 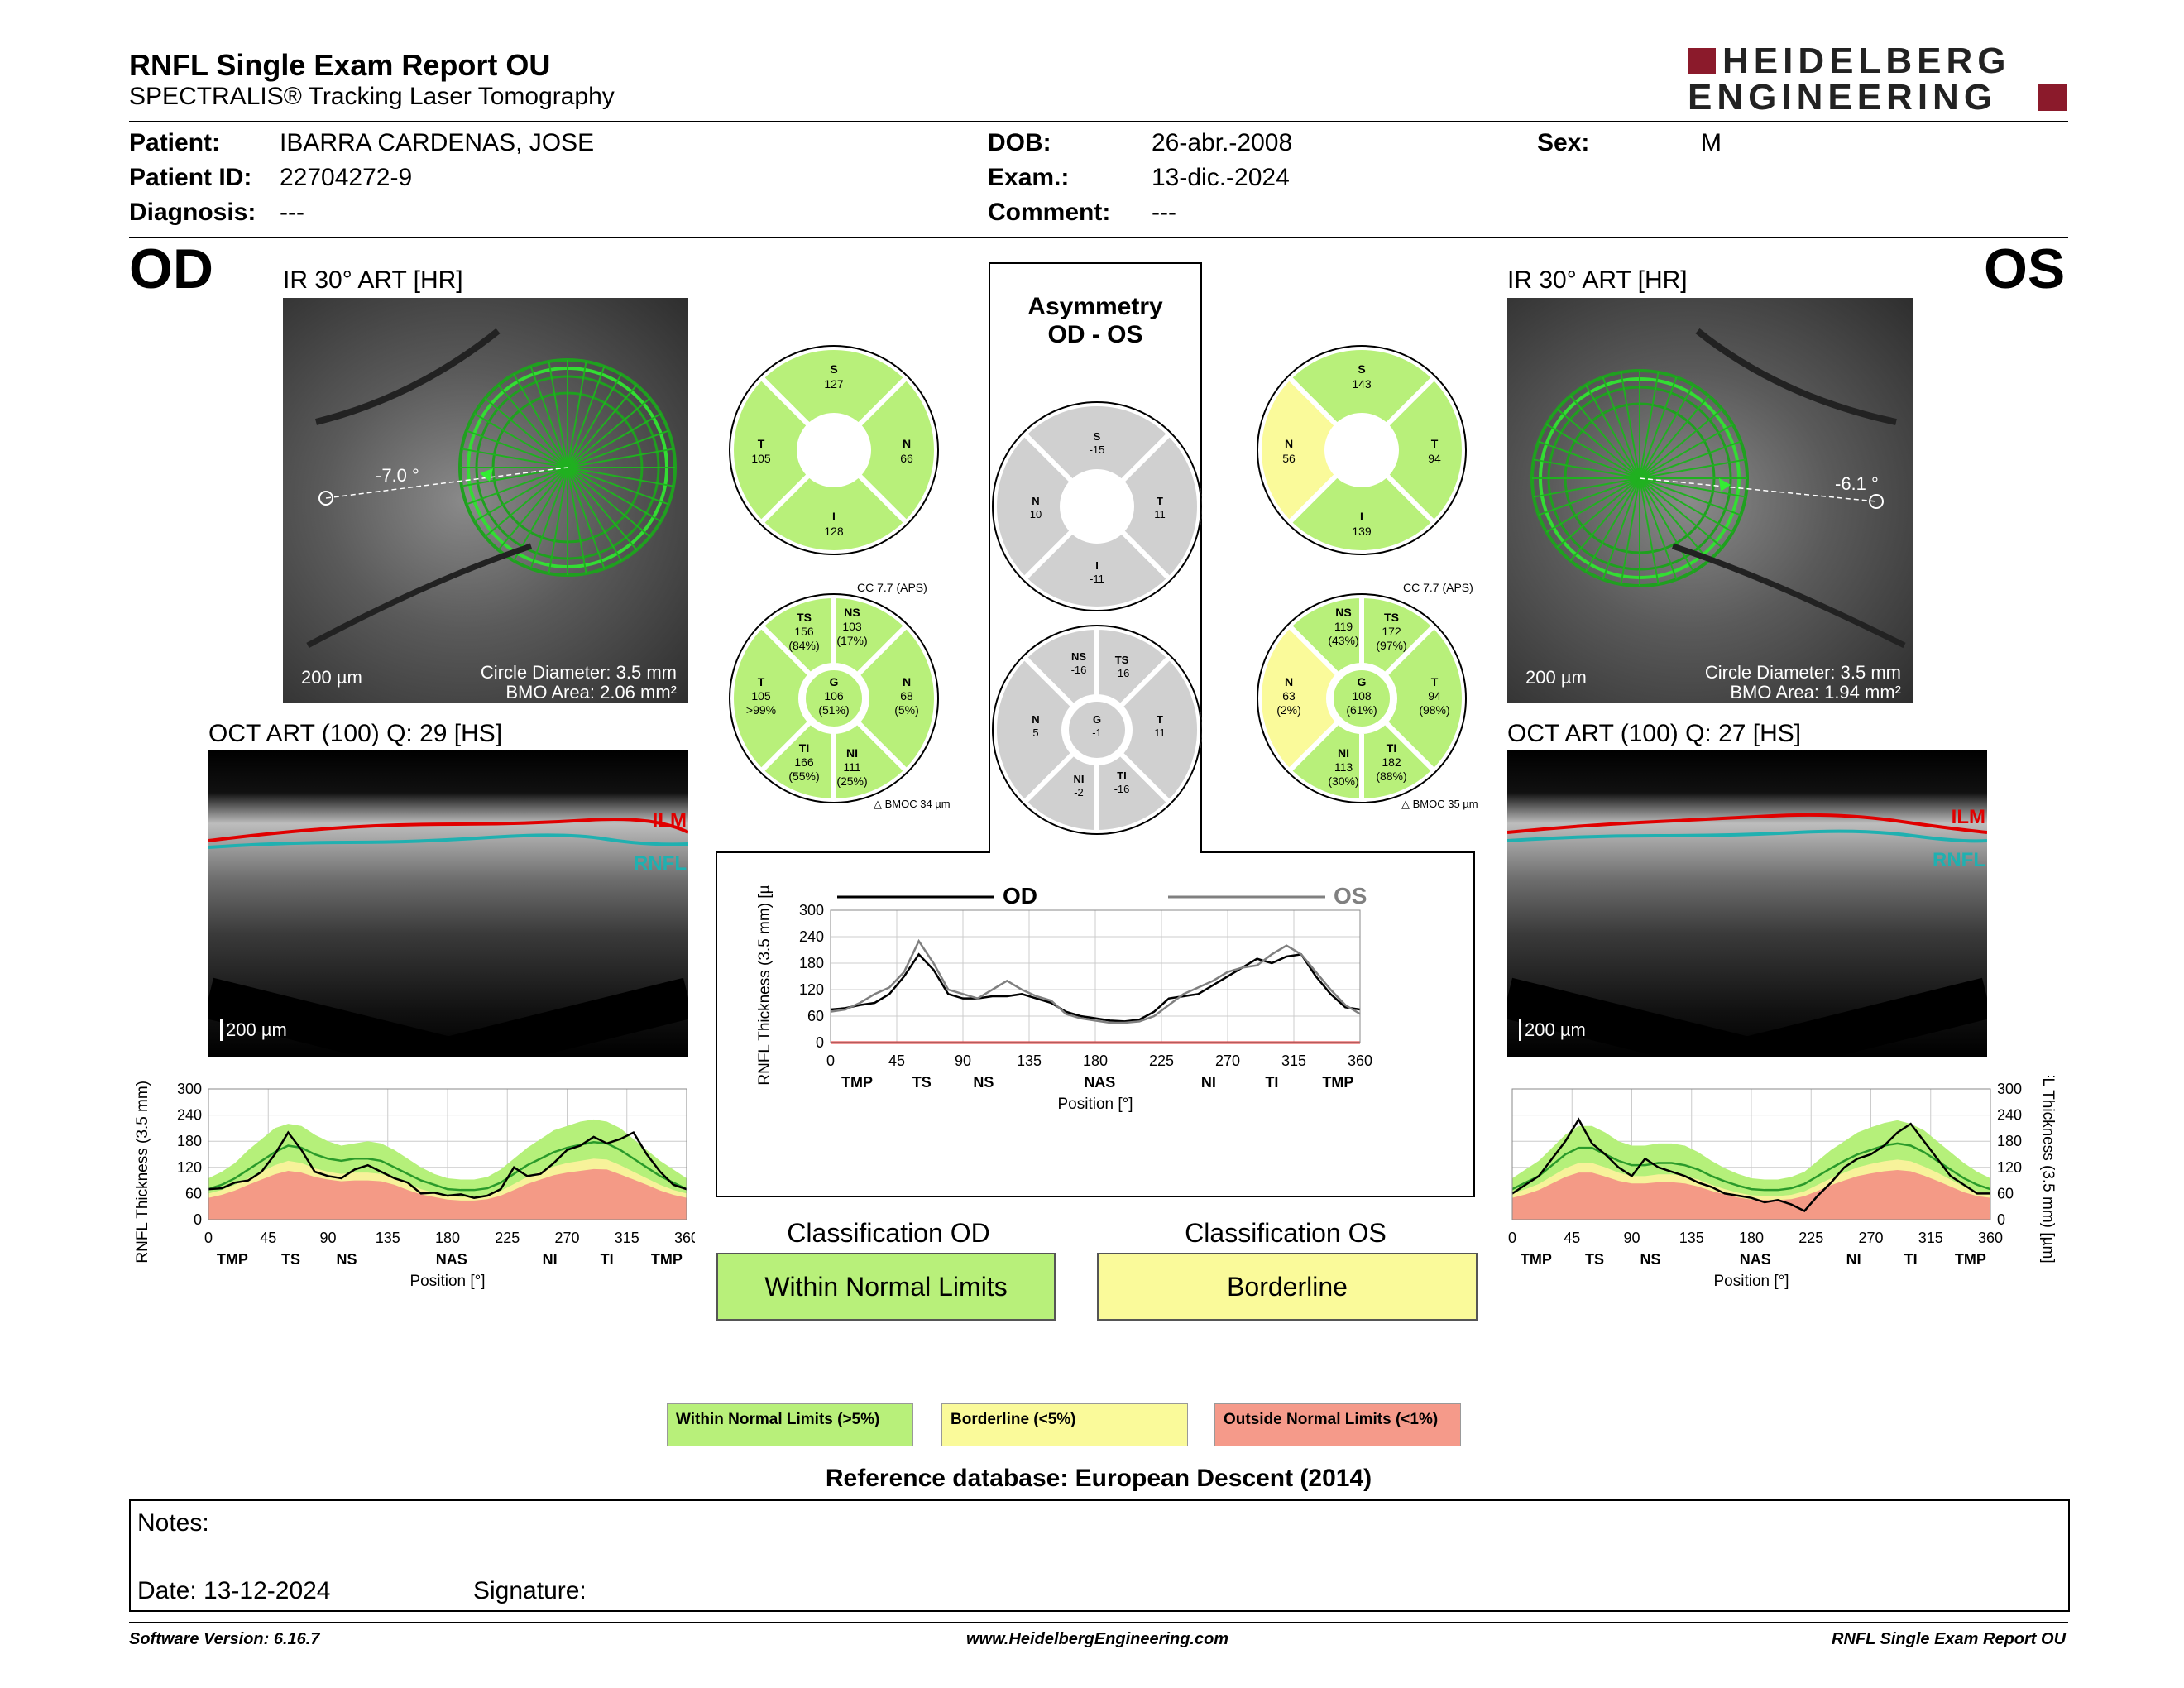 I want to click on footer-website: www.HeidelbergEngineering.com, so click(x=1097, y=1639).